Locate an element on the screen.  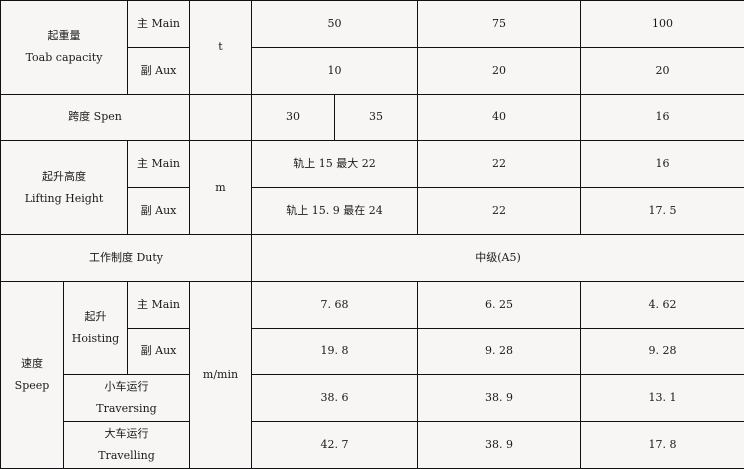
travelling-label: 大车运行 Travelling is located at coordinates (127, 445).